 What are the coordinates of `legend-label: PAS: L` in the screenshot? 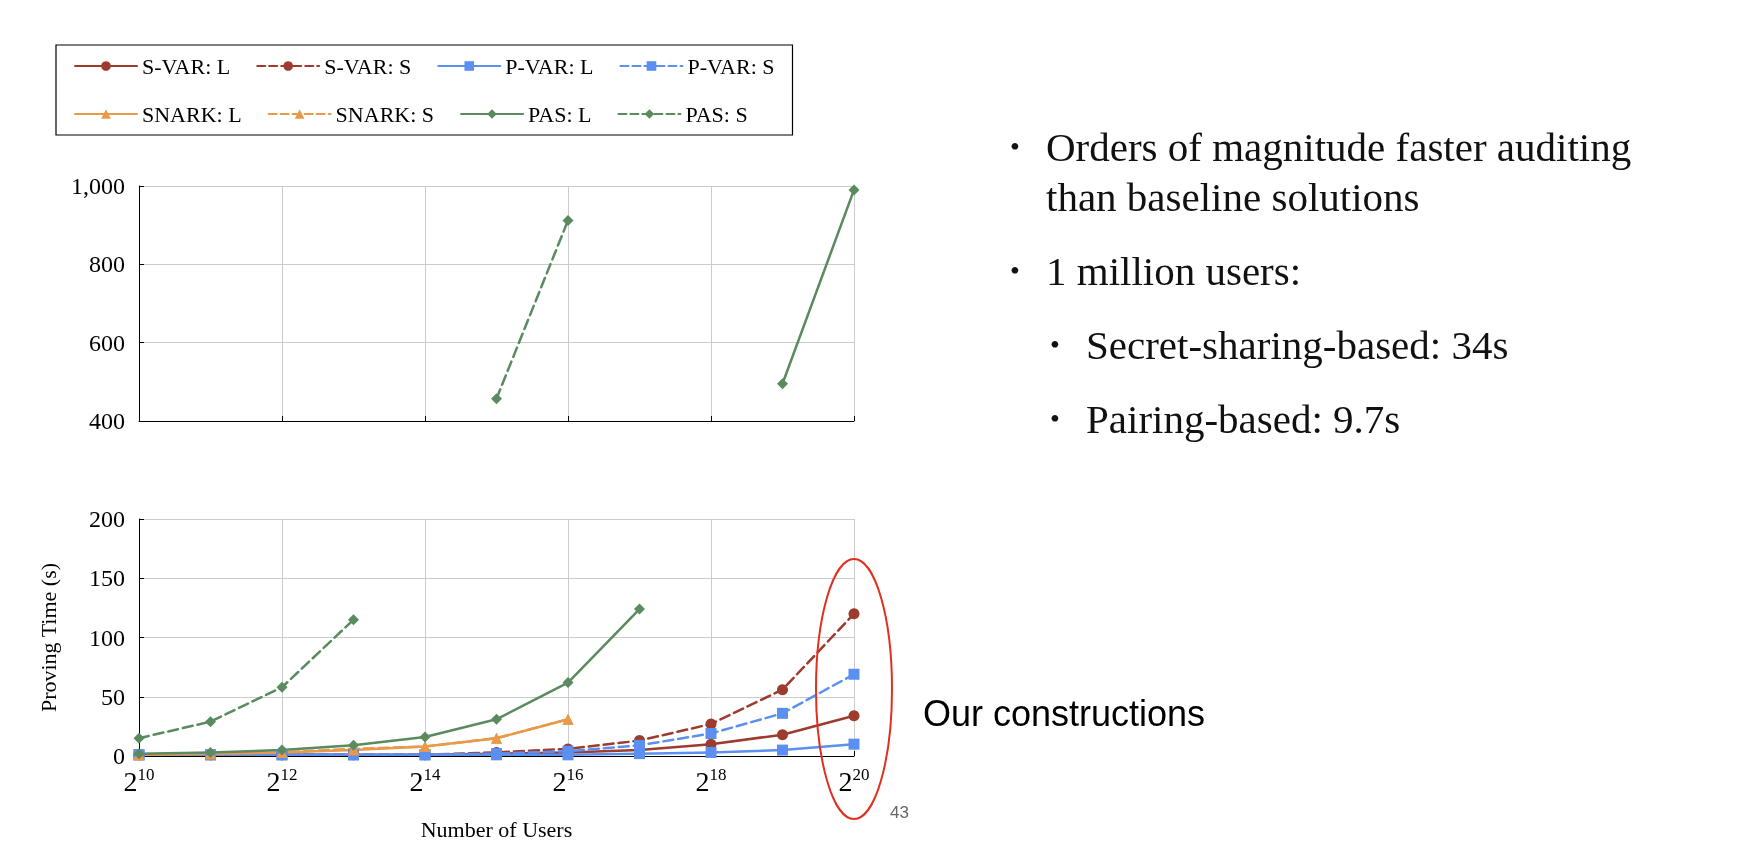 It's located at (560, 114).